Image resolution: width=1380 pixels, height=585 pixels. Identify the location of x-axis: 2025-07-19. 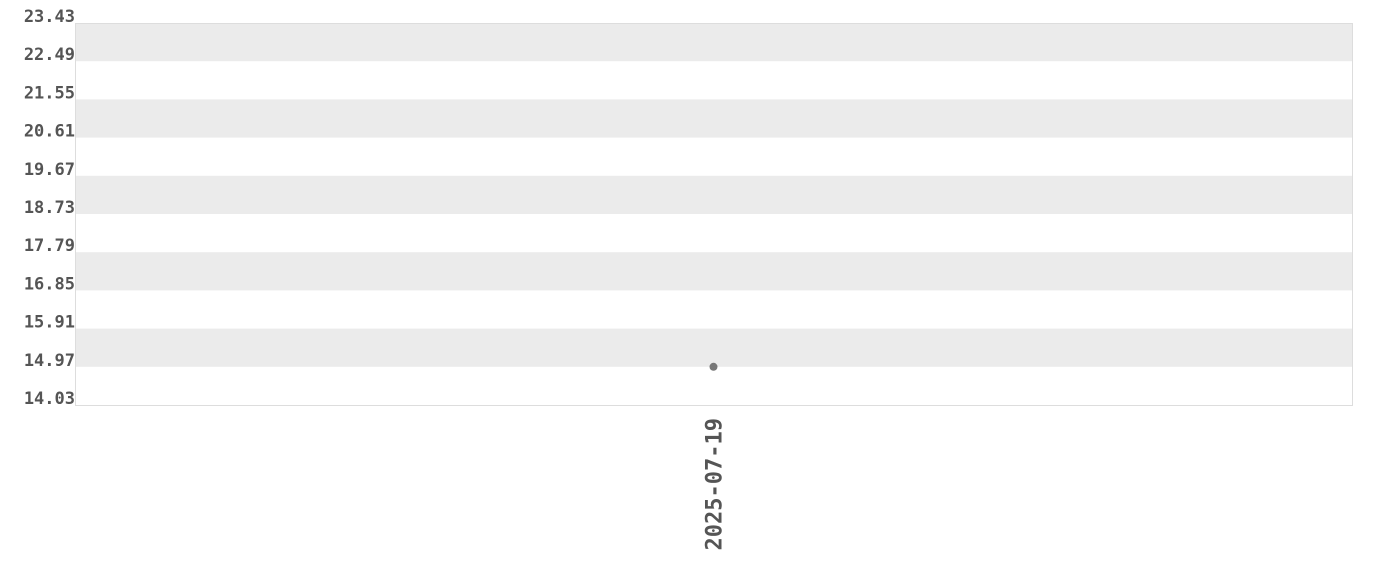
(715, 484).